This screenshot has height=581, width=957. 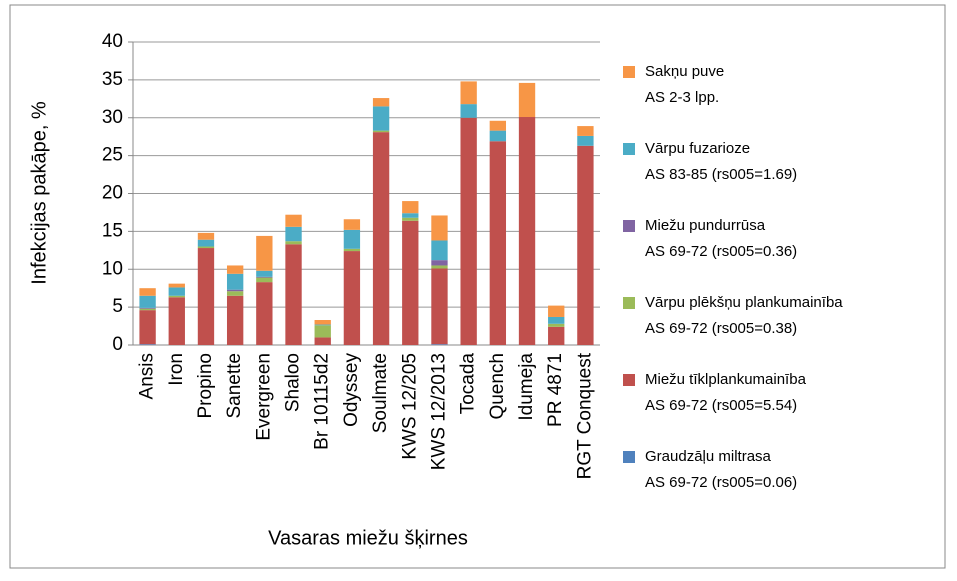 What do you see at coordinates (112, 117) in the screenshot?
I see `y-tick-label: 30` at bounding box center [112, 117].